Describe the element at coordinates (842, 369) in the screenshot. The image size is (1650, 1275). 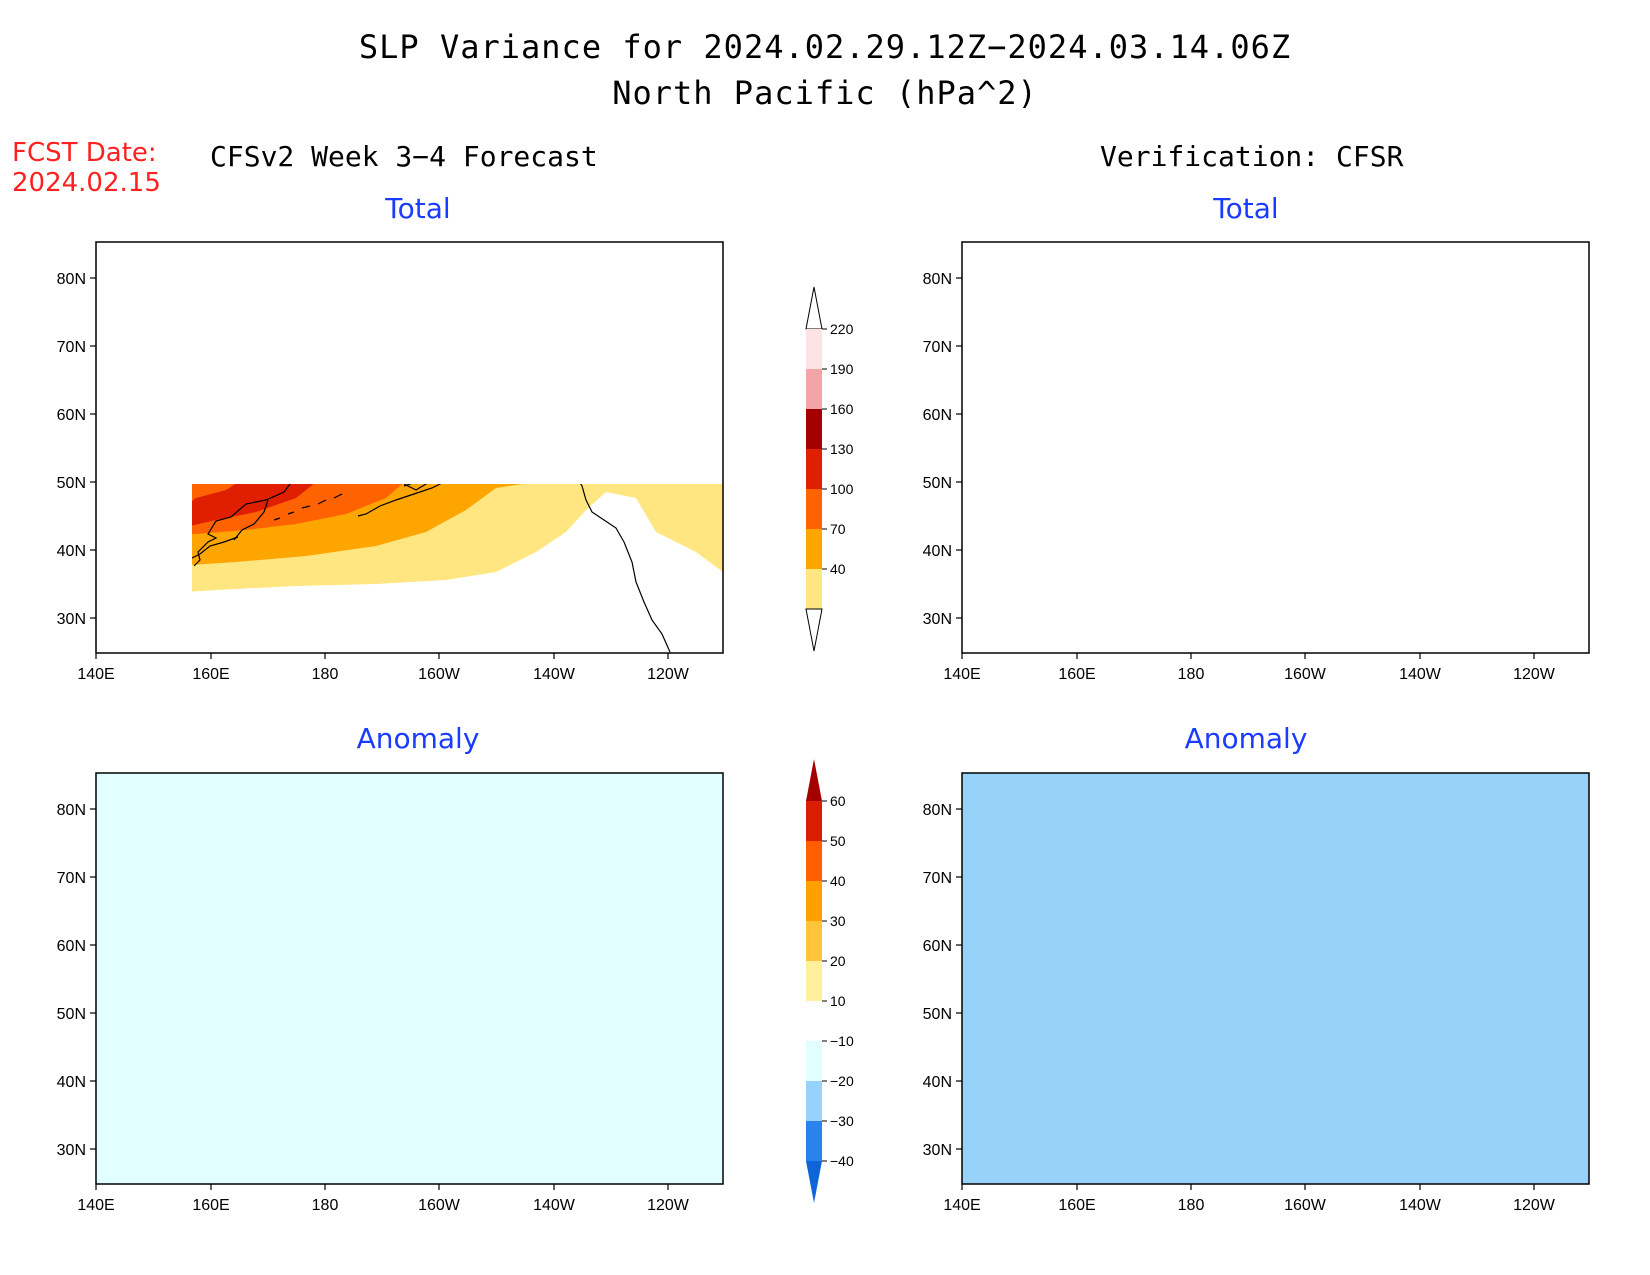
I see `colorbar-level-label: 190` at that location.